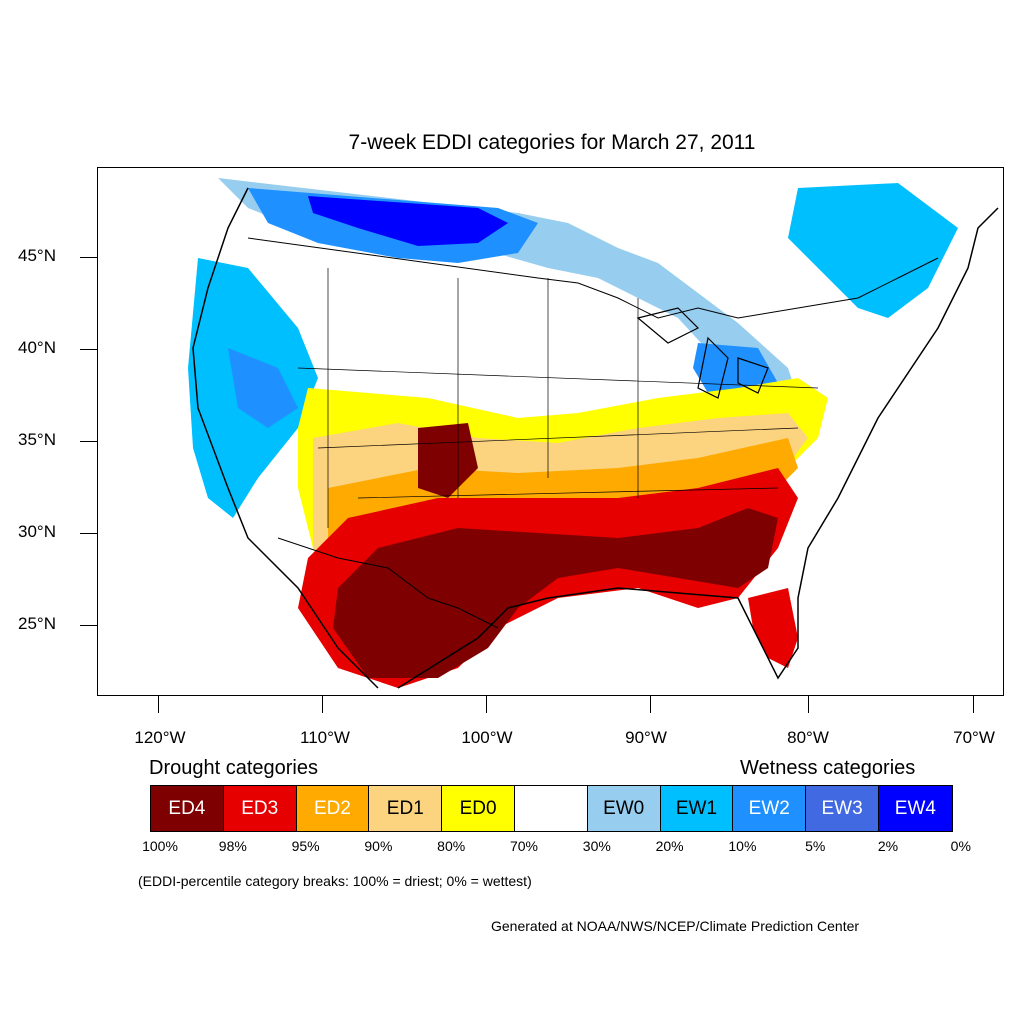 This screenshot has height=1024, width=1024. Describe the element at coordinates (524, 846) in the screenshot. I see `percentile-label: 70%` at that location.